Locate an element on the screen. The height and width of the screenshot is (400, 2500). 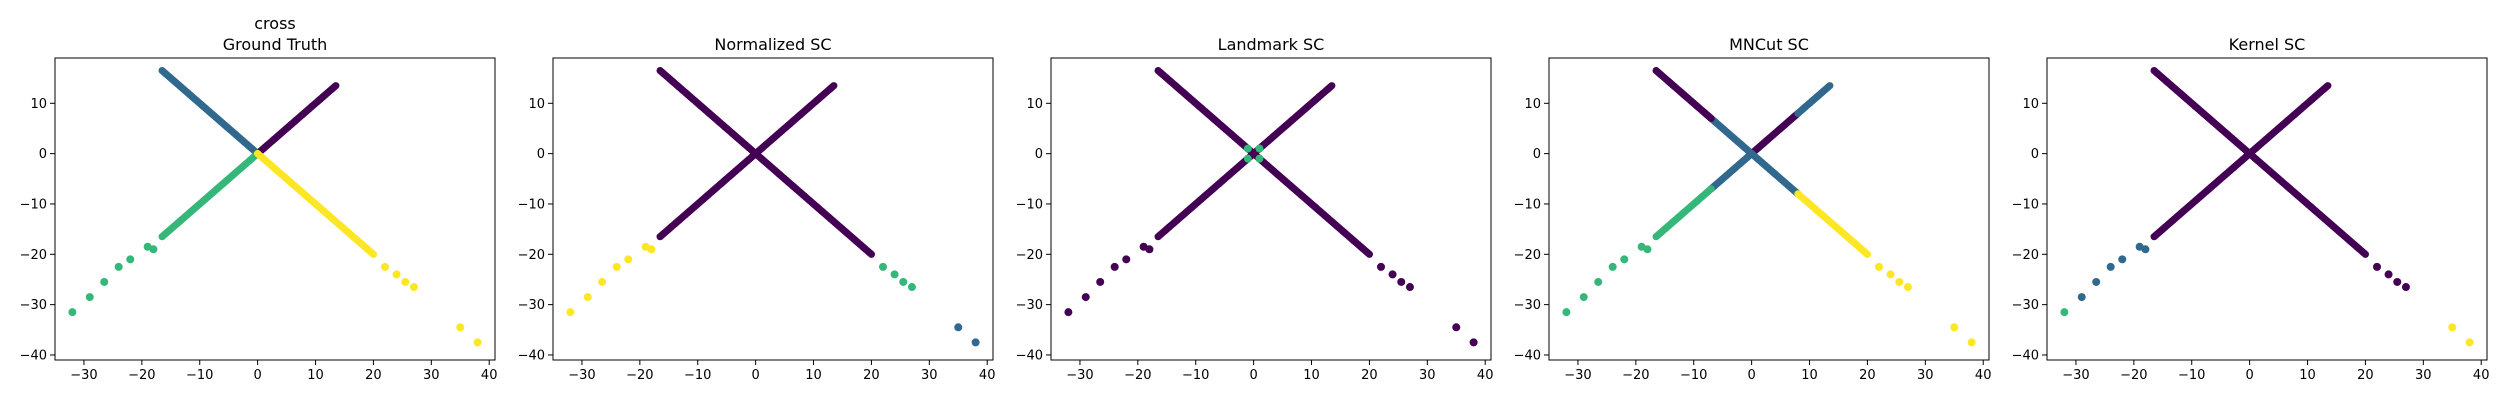
x-tick-label: 10 is located at coordinates (2307, 375).